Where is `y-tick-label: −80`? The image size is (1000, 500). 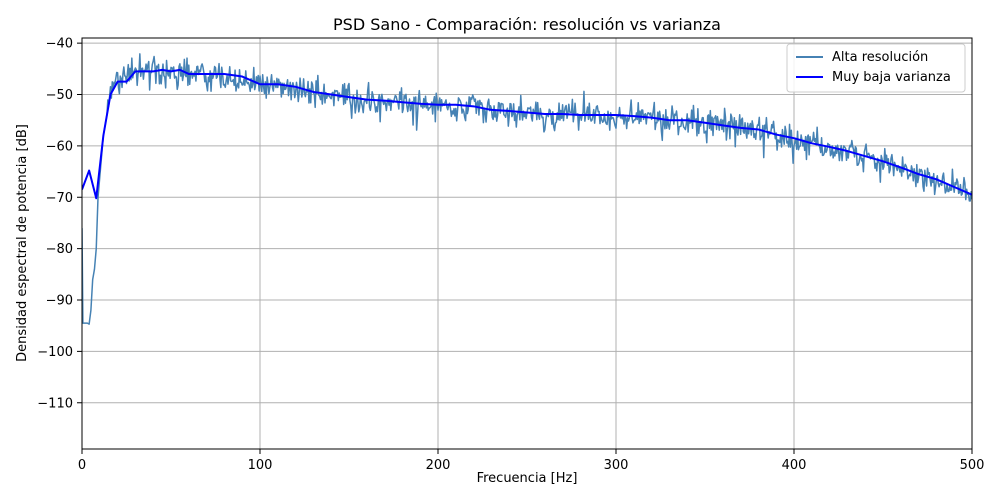 y-tick-label: −80 is located at coordinates (59, 249).